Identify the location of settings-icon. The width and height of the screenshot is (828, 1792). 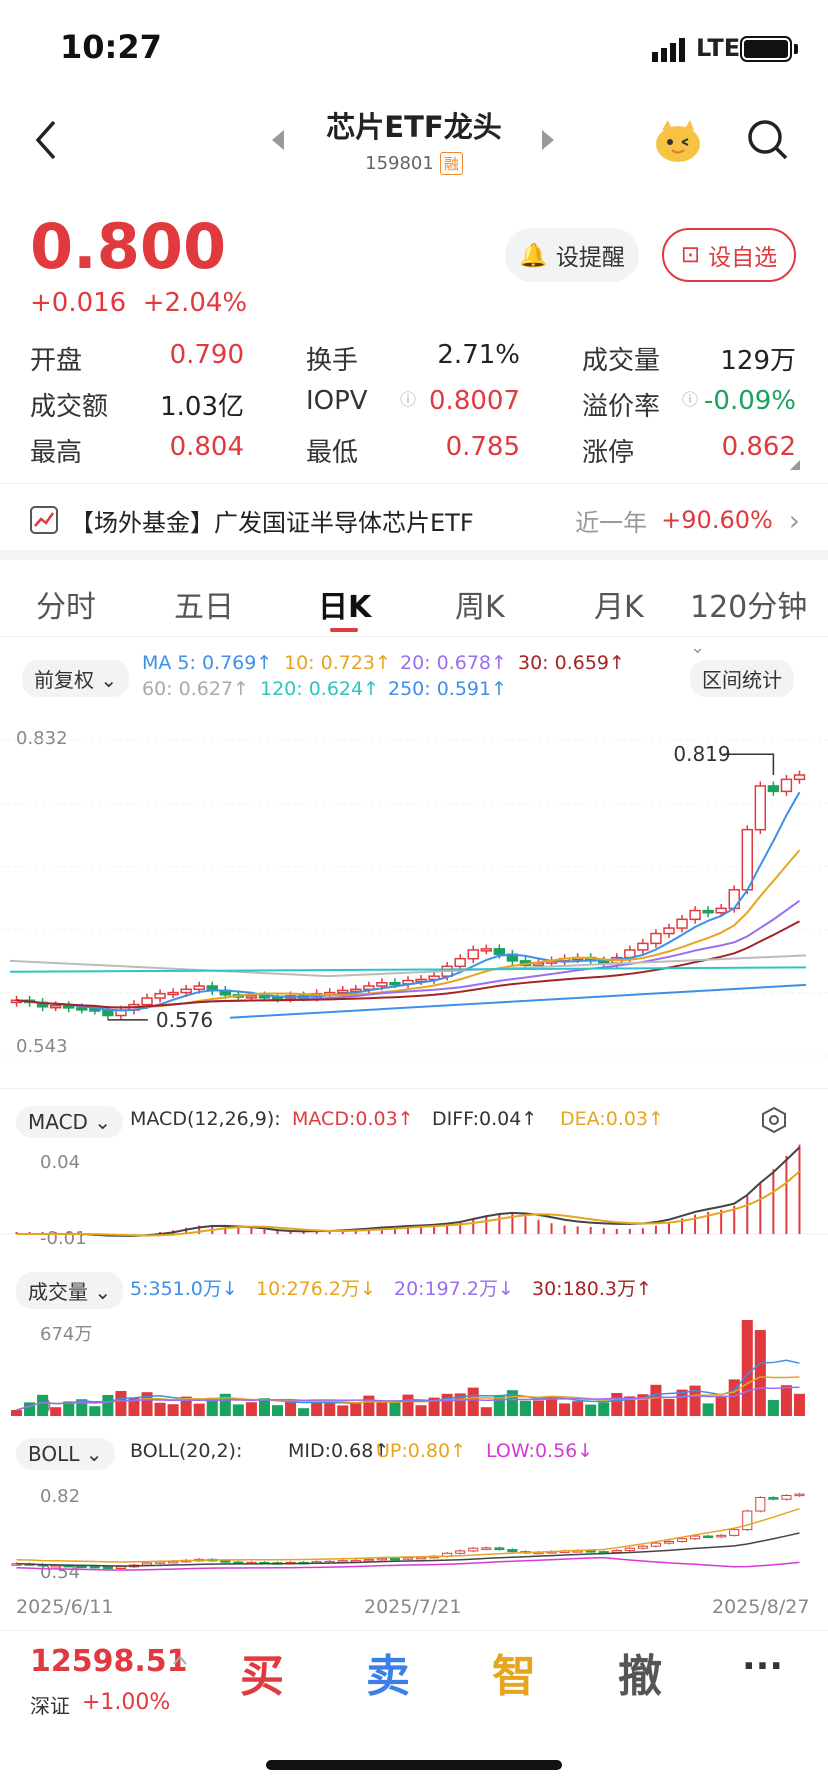
(774, 1120).